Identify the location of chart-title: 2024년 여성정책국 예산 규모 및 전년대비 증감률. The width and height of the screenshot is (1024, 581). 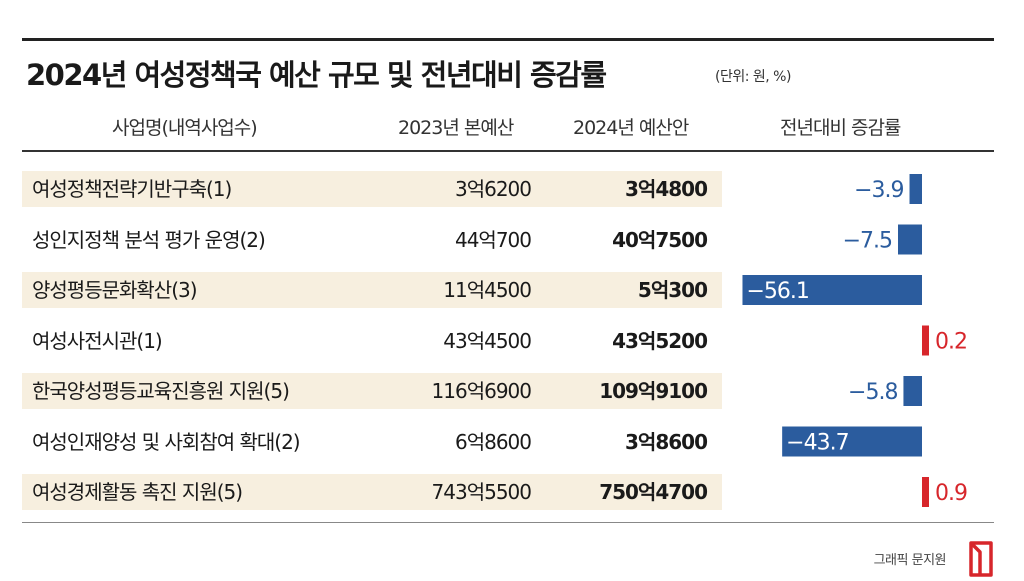
(316, 75).